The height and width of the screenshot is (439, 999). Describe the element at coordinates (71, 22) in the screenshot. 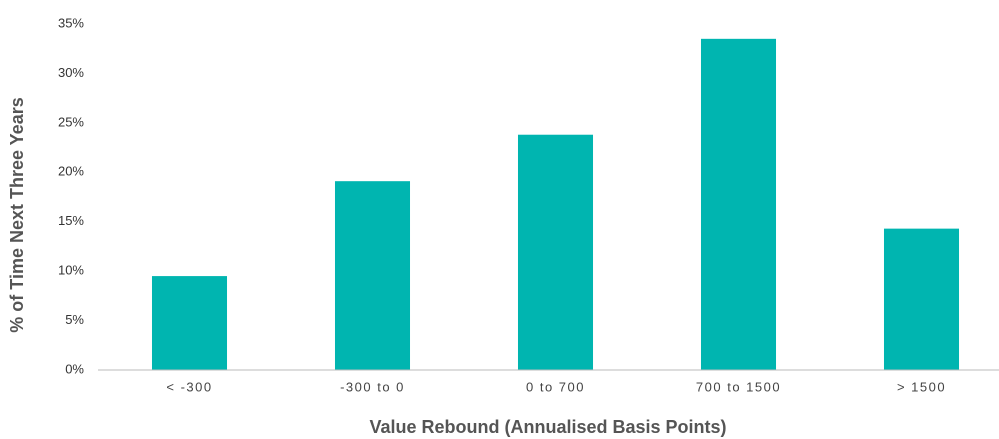

I see `y-tick-label: 35%` at that location.